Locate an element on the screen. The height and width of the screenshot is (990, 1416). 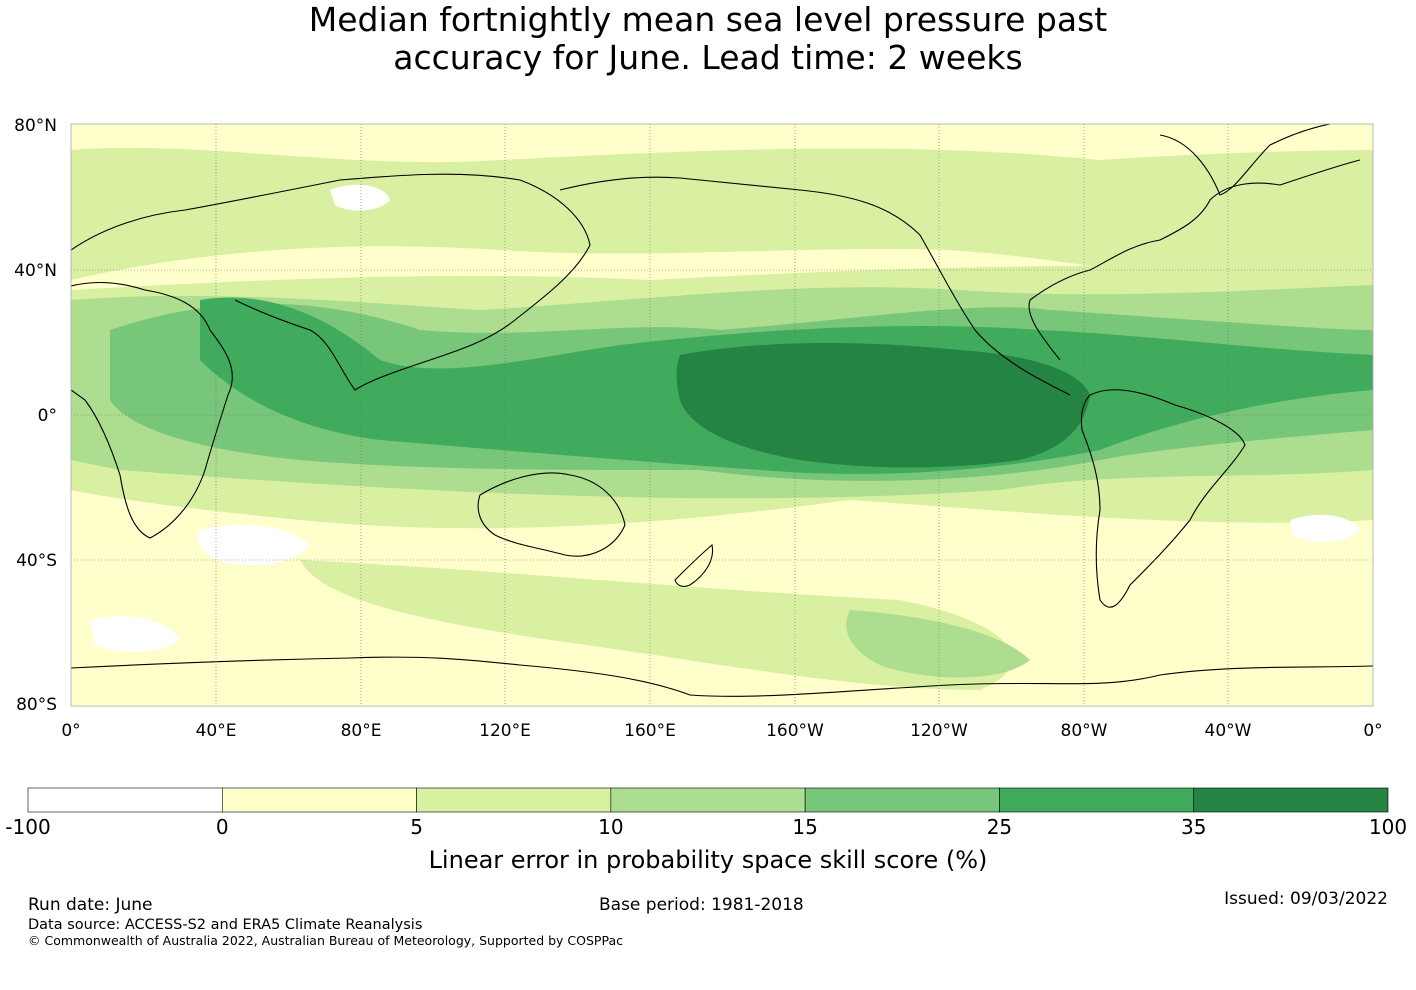
title-line-2: accuracy for June. Lead time: 2 weeks is located at coordinates (708, 57).